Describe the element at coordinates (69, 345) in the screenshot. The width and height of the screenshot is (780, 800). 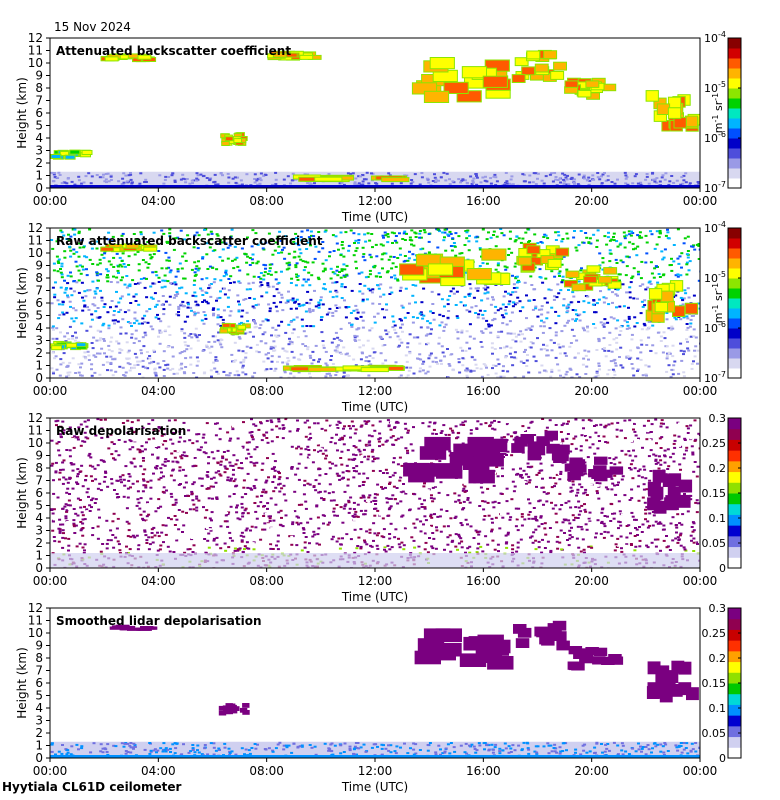
I see `layer-medium` at that location.